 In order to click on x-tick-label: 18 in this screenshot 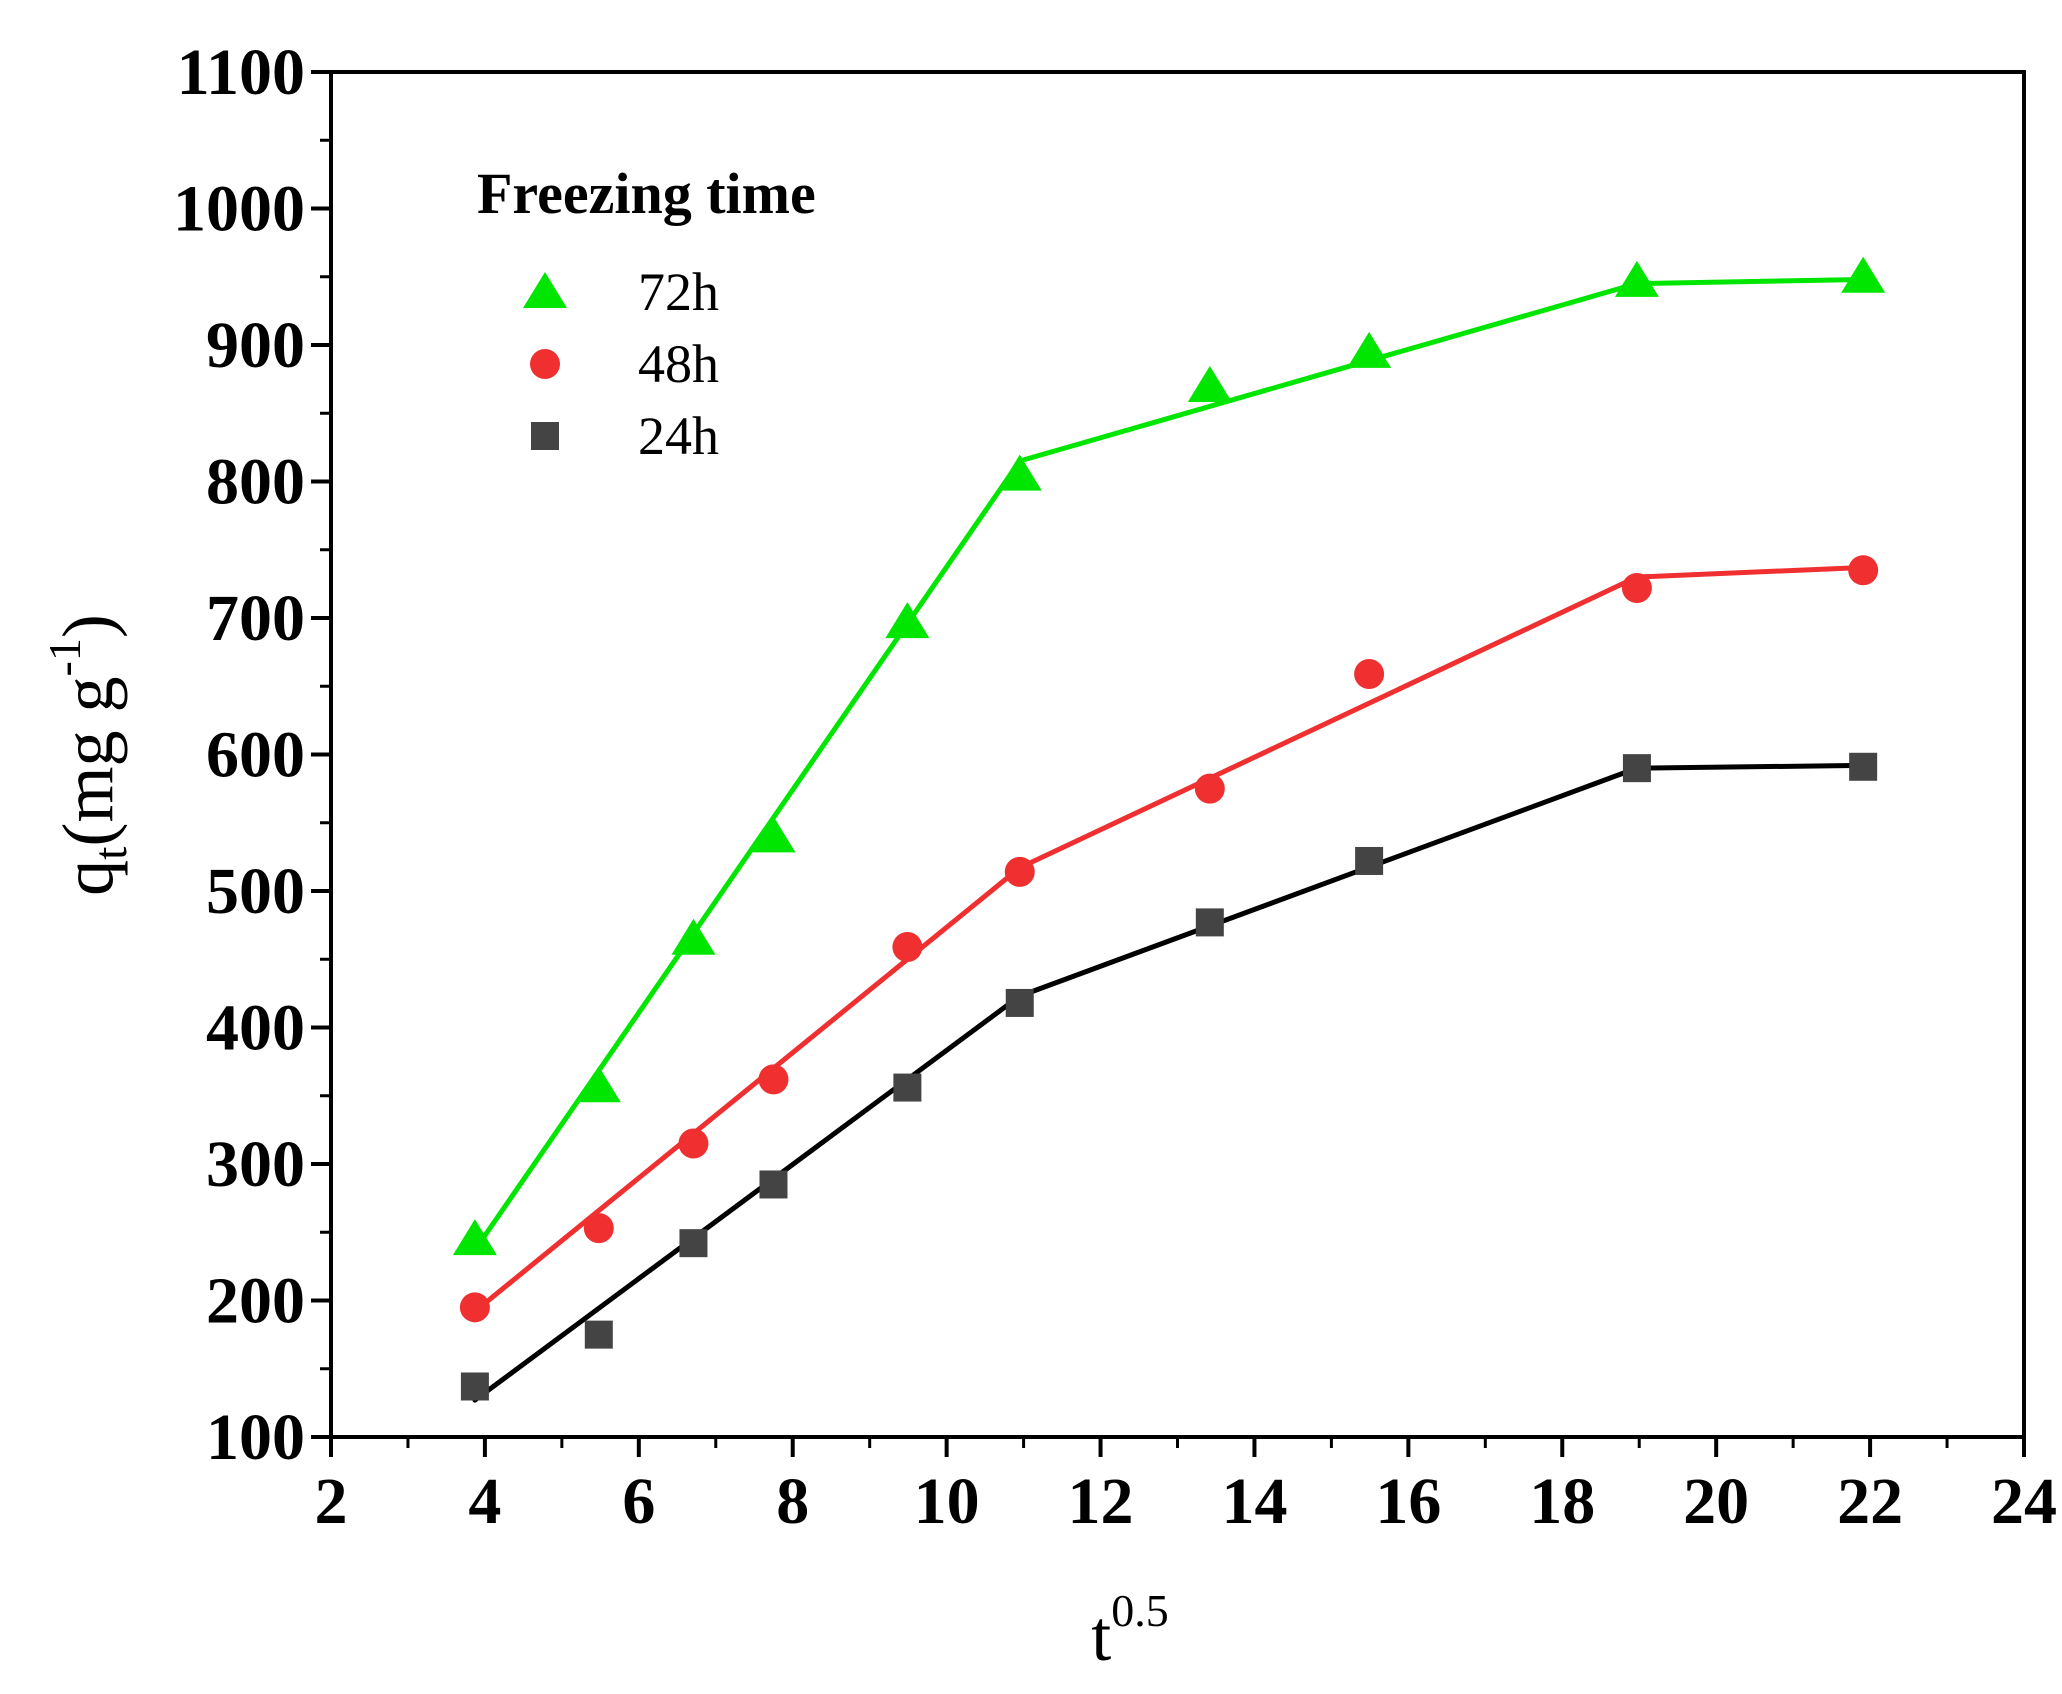, I will do `click(1562, 1501)`.